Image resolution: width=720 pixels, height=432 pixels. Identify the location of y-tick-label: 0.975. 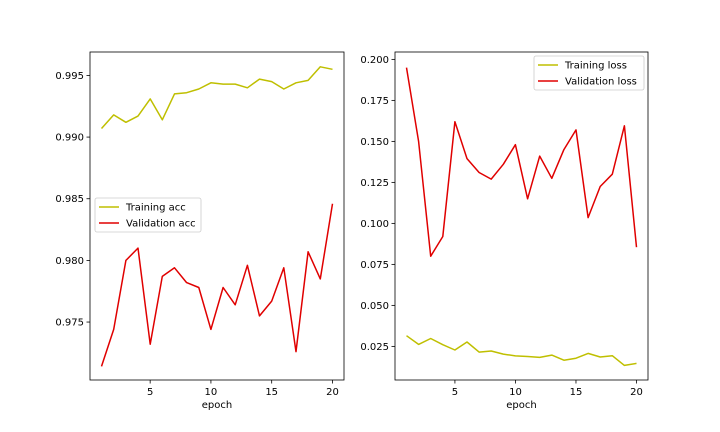
(69, 323).